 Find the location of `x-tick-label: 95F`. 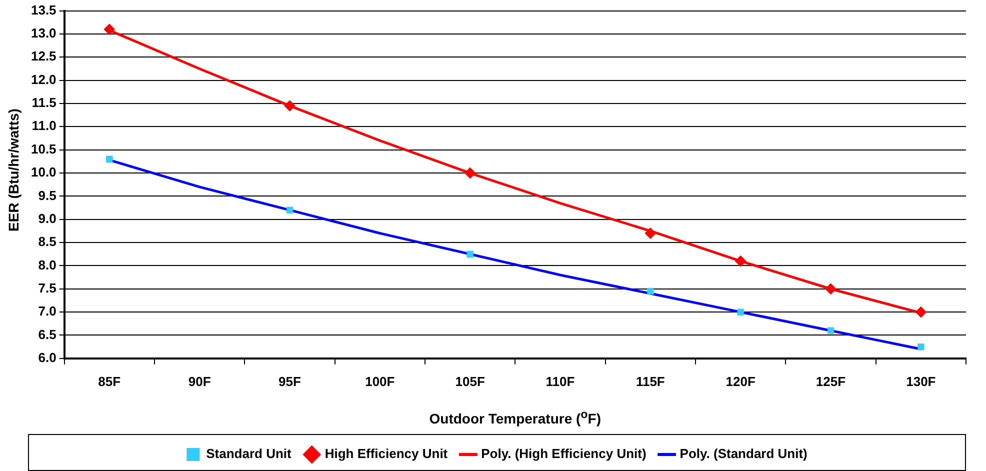

x-tick-label: 95F is located at coordinates (289, 381).